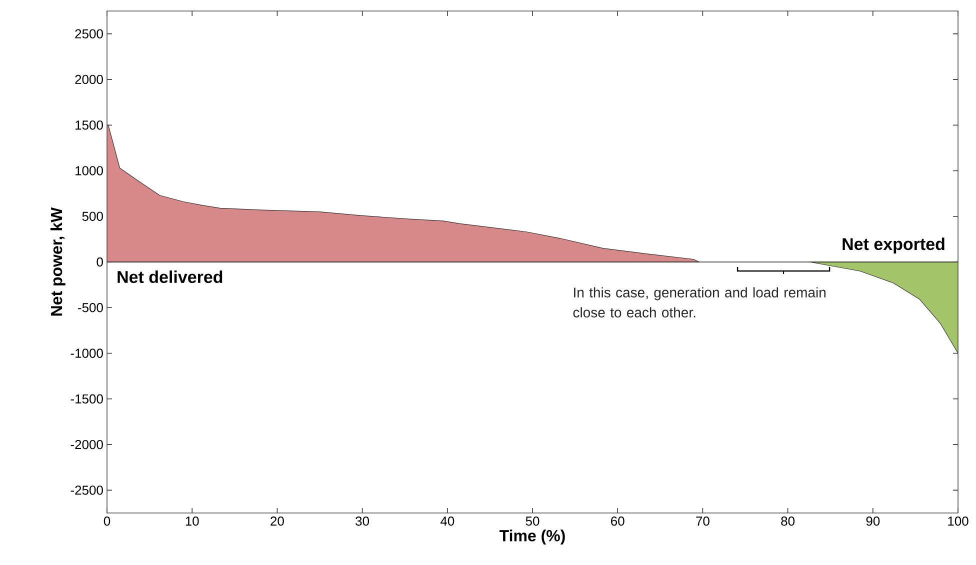 Image resolution: width=976 pixels, height=565 pixels. I want to click on series-label: Net exported, so click(893, 246).